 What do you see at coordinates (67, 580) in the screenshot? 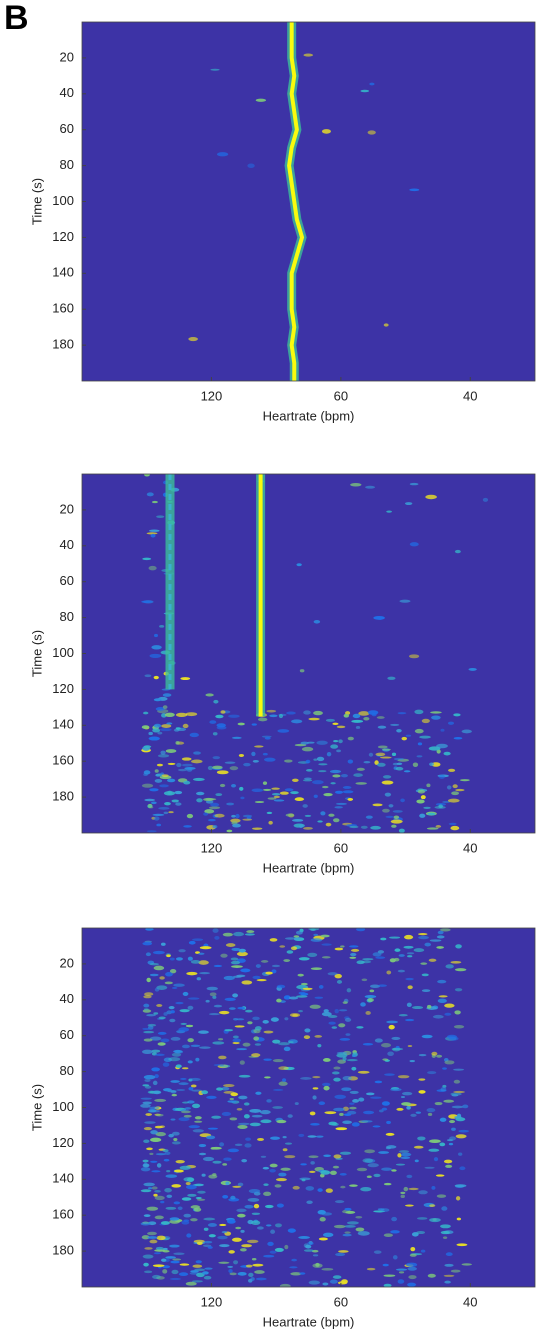
I see `y-tick-label: 60` at bounding box center [67, 580].